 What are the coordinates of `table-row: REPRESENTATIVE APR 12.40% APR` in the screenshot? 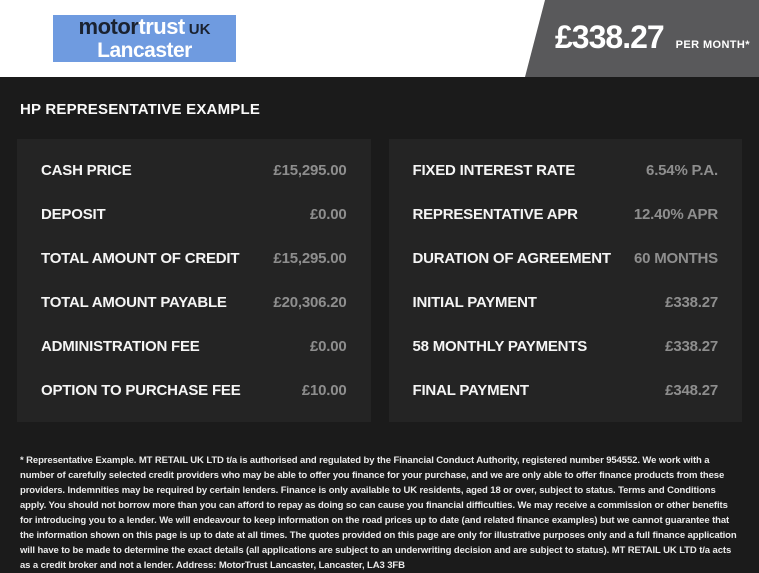 It's located at (566, 214).